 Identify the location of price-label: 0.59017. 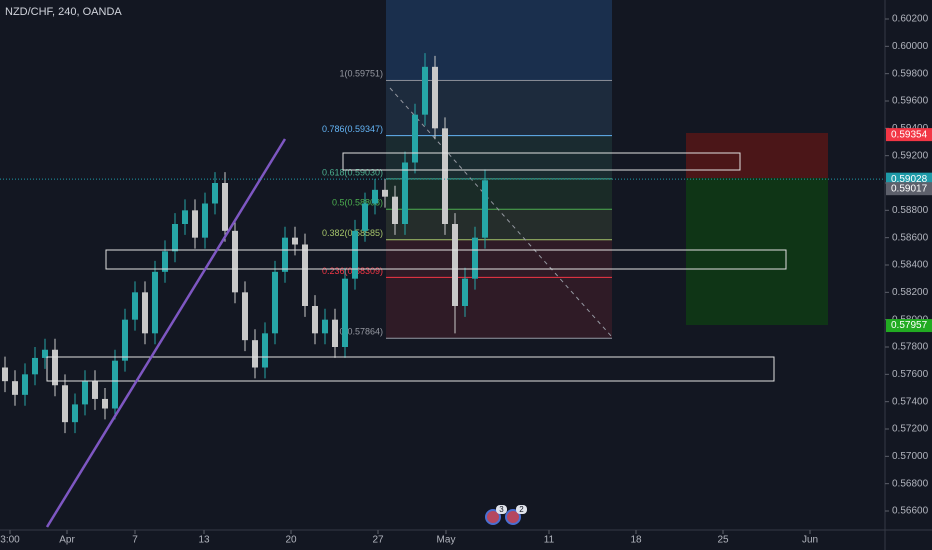
(909, 188).